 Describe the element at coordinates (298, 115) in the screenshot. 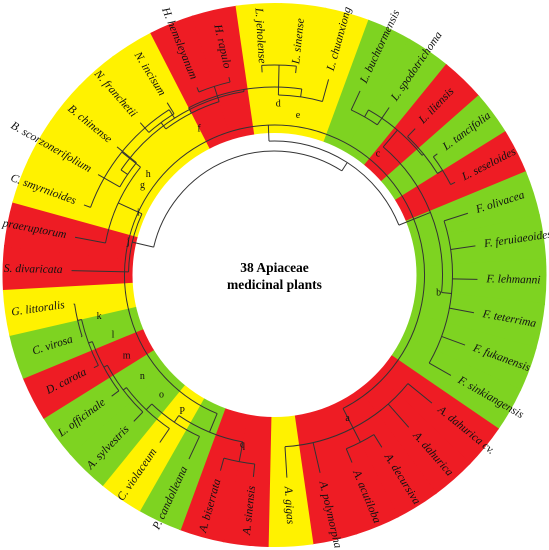

I see `clade-label: e` at that location.